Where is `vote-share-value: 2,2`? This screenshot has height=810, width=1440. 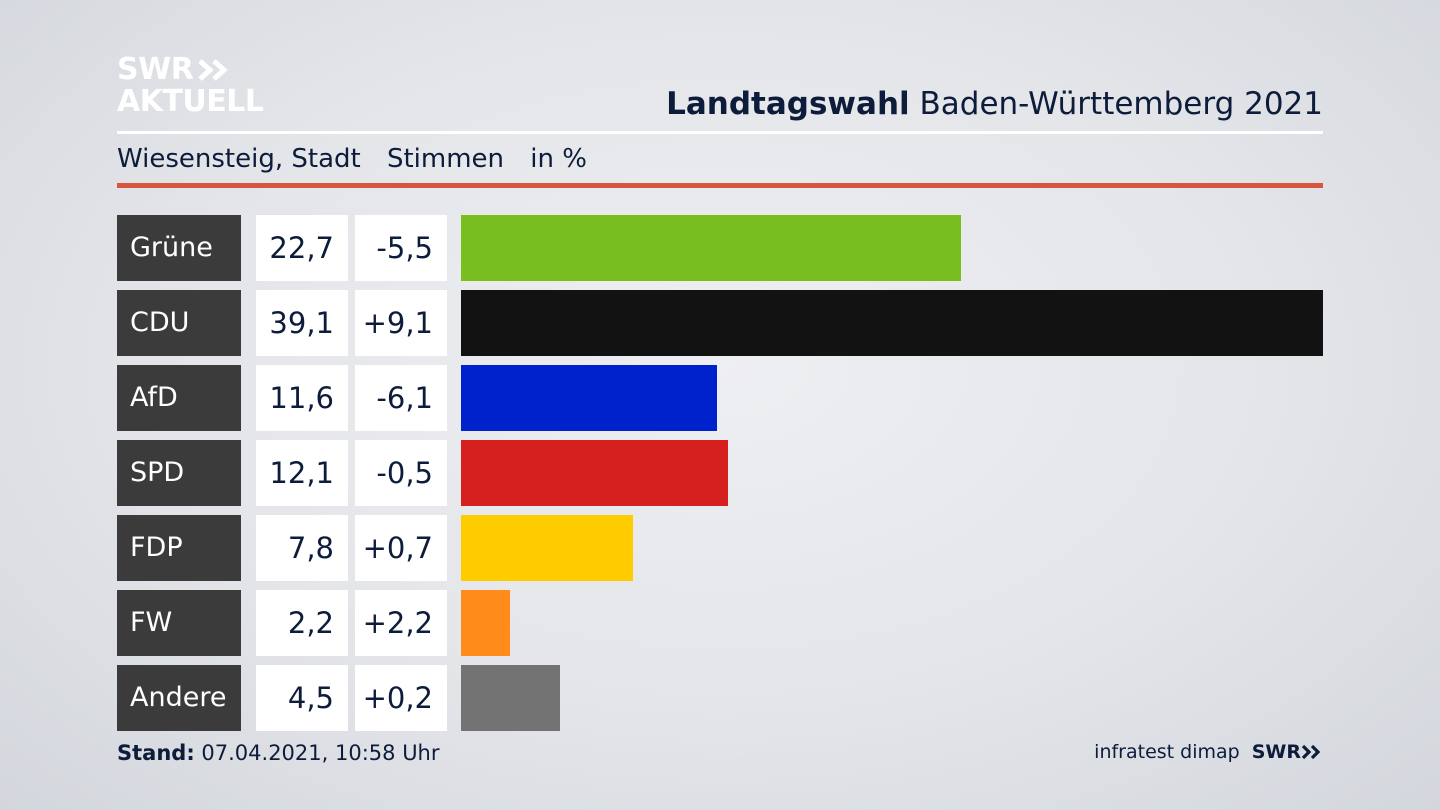
vote-share-value: 2,2 is located at coordinates (302, 623).